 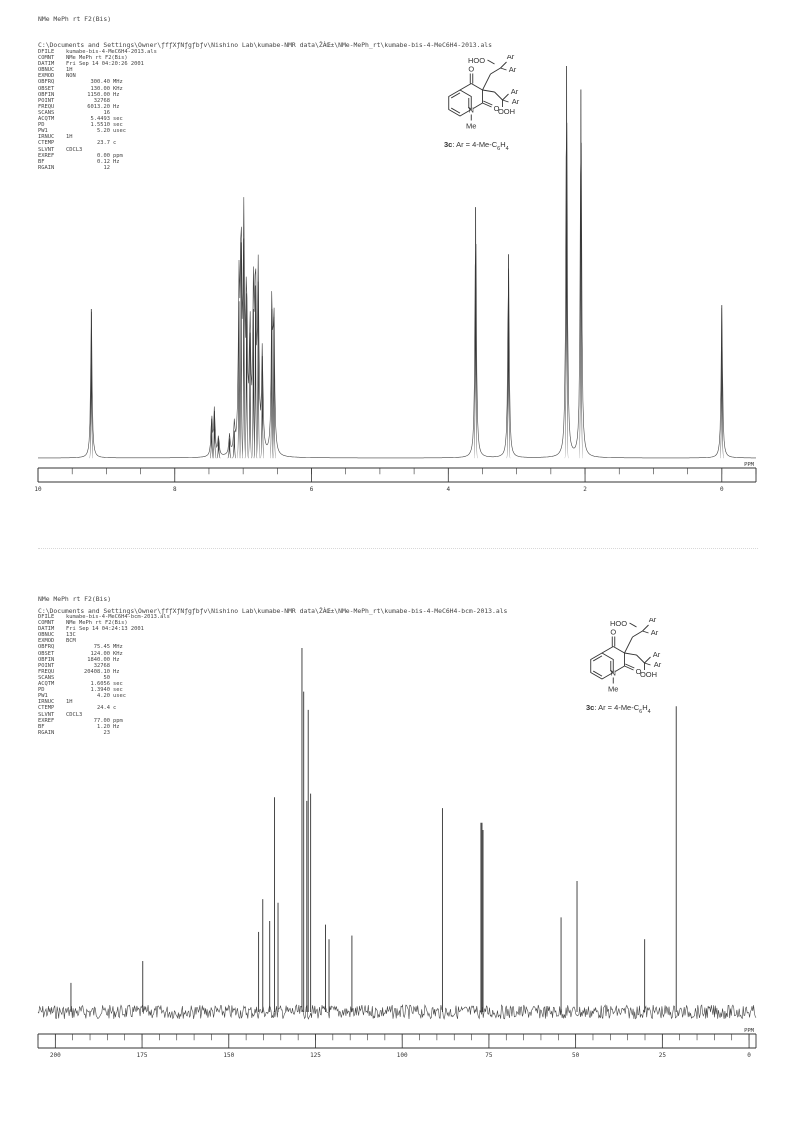 I want to click on param-row: POINT 32768, so click(x=104, y=666).